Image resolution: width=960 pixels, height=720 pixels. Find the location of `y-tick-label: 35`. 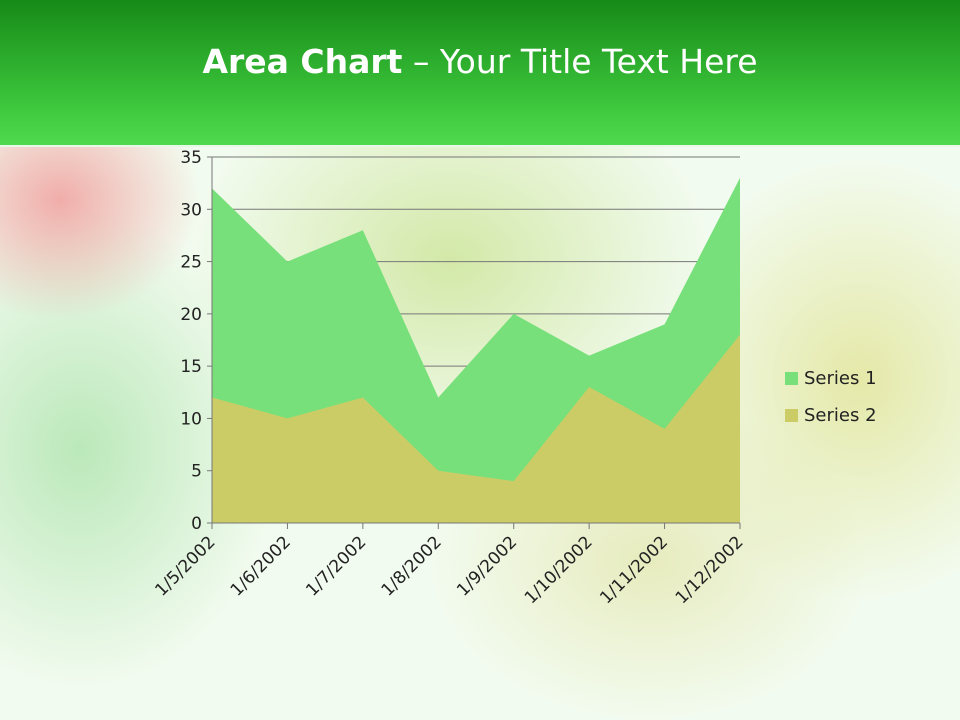

y-tick-label: 35 is located at coordinates (191, 158).